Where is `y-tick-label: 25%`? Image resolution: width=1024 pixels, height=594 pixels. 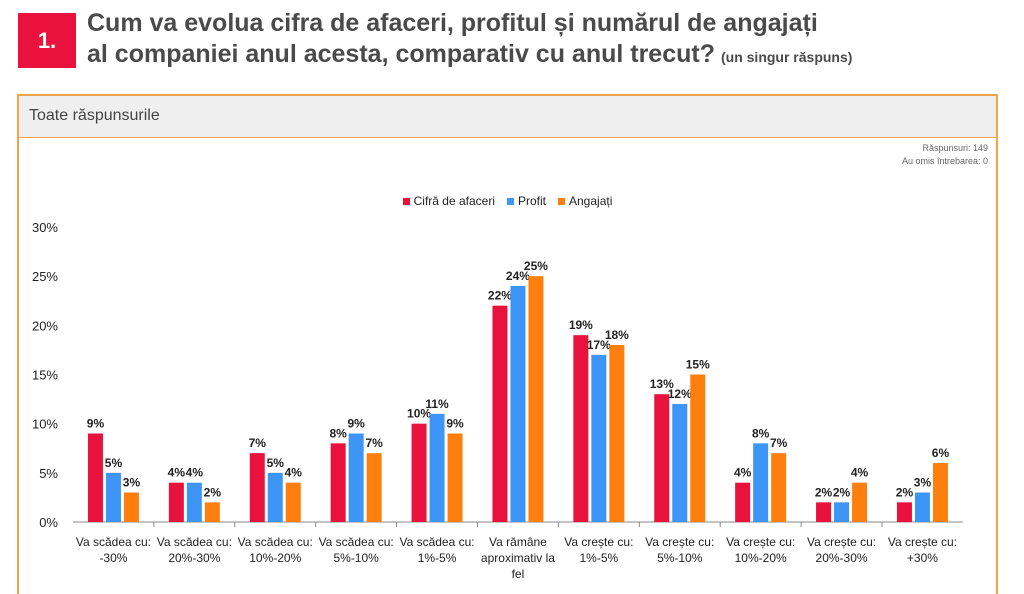
y-tick-label: 25% is located at coordinates (45, 276).